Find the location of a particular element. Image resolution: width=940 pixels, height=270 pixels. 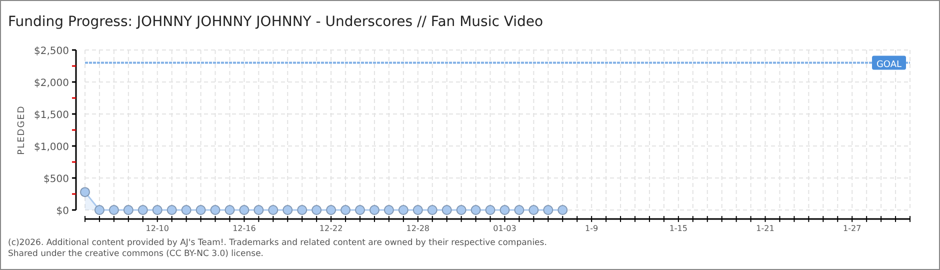

x-tick-label: 12-22 is located at coordinates (331, 228).